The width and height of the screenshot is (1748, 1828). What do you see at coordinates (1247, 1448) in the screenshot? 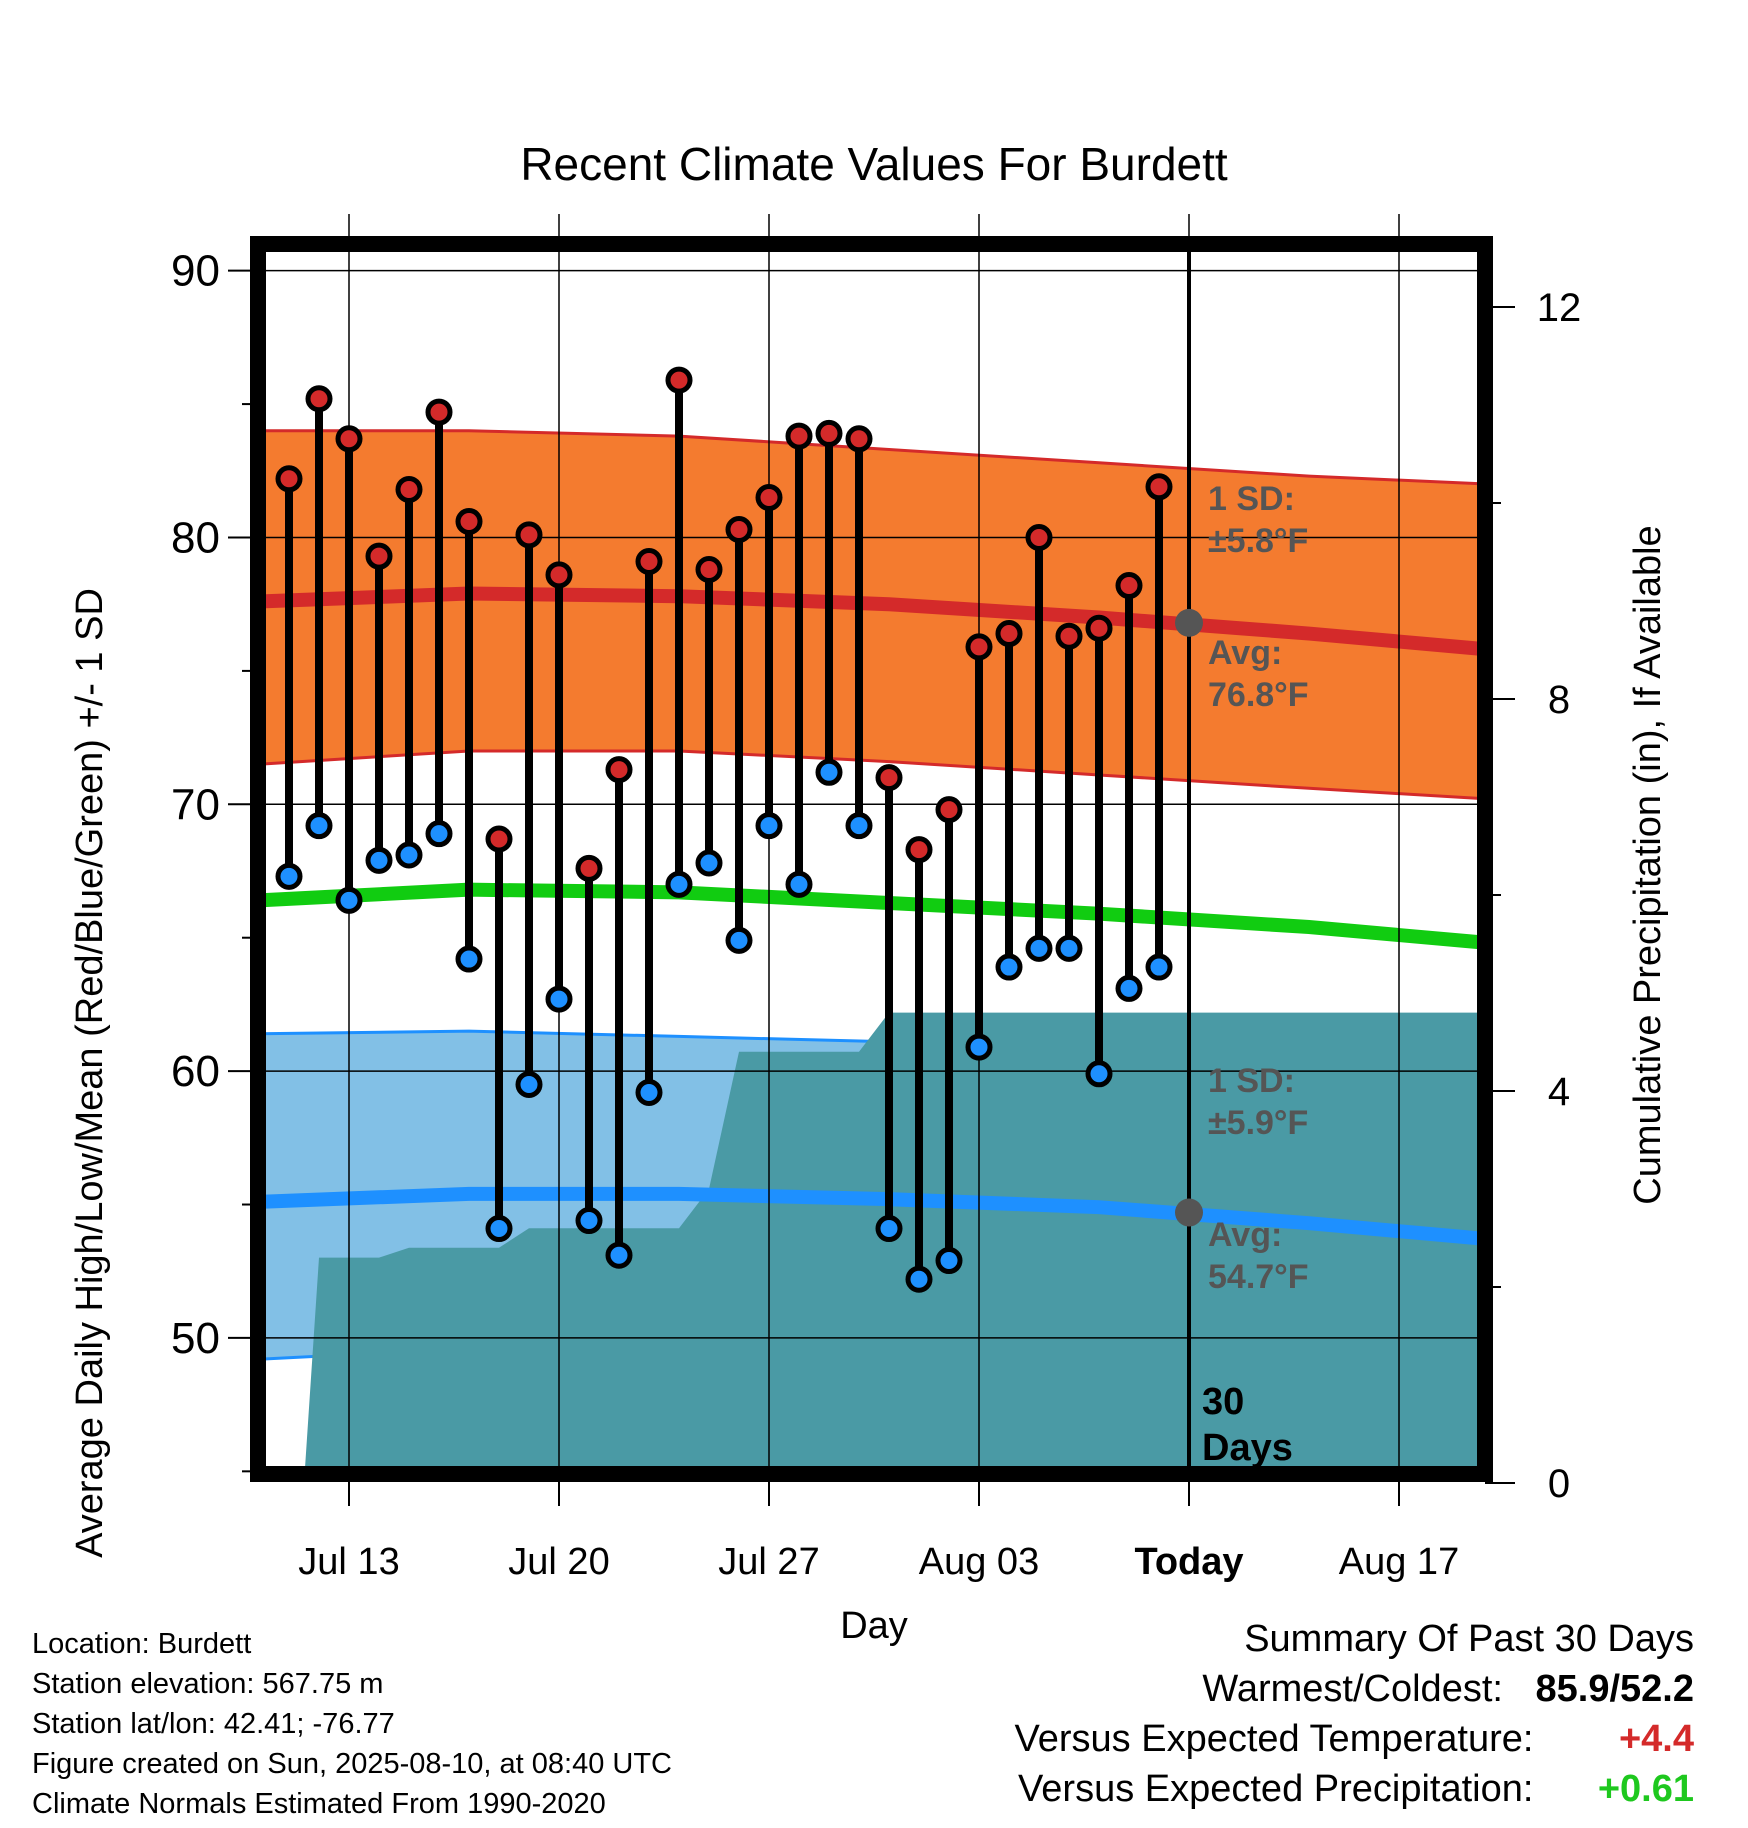
I see `days-label-text: Days` at bounding box center [1247, 1448].